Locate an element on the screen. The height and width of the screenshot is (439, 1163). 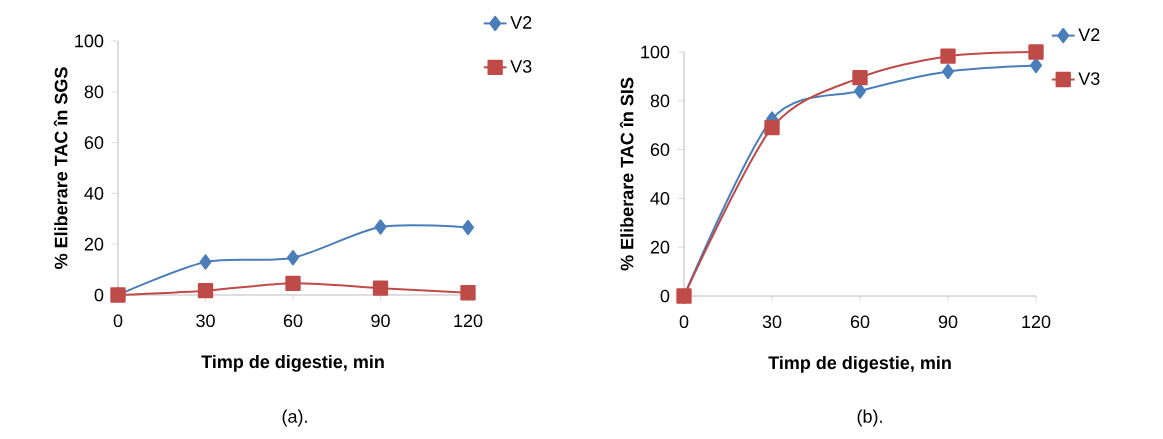
y-axis-title: % Eliberare TAC în SGS is located at coordinates (60, 168).